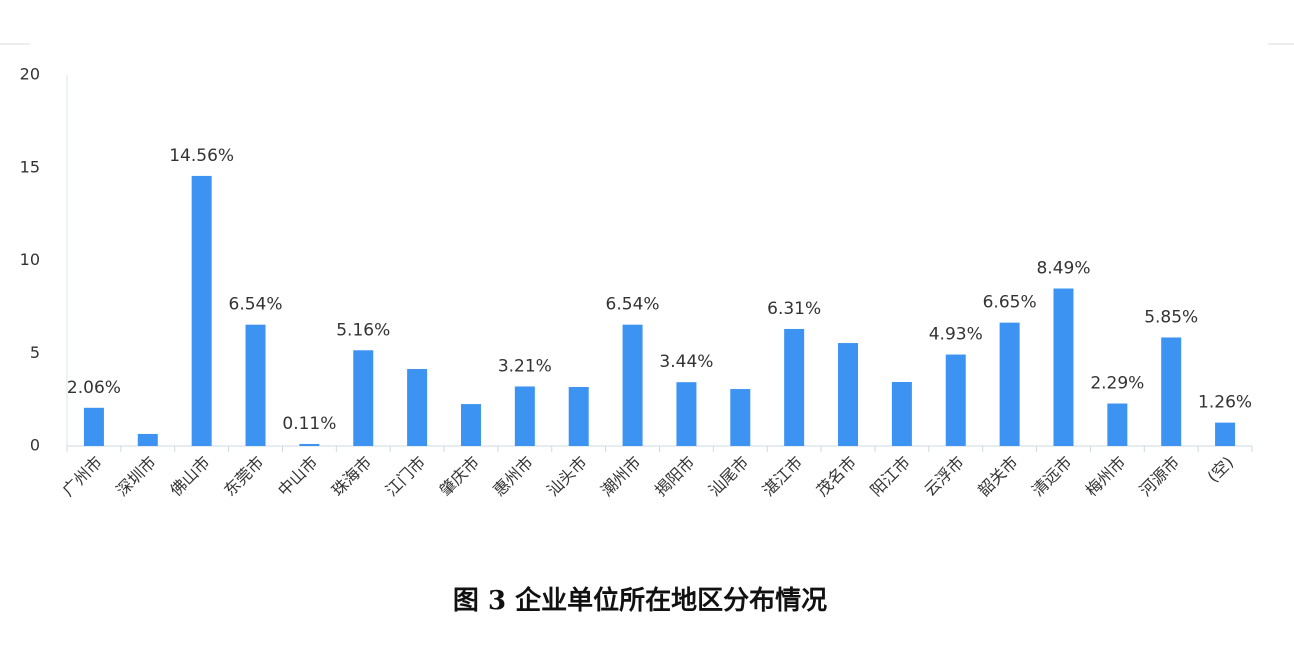  I want to click on x-tick-label: 阳江市, so click(890, 476).